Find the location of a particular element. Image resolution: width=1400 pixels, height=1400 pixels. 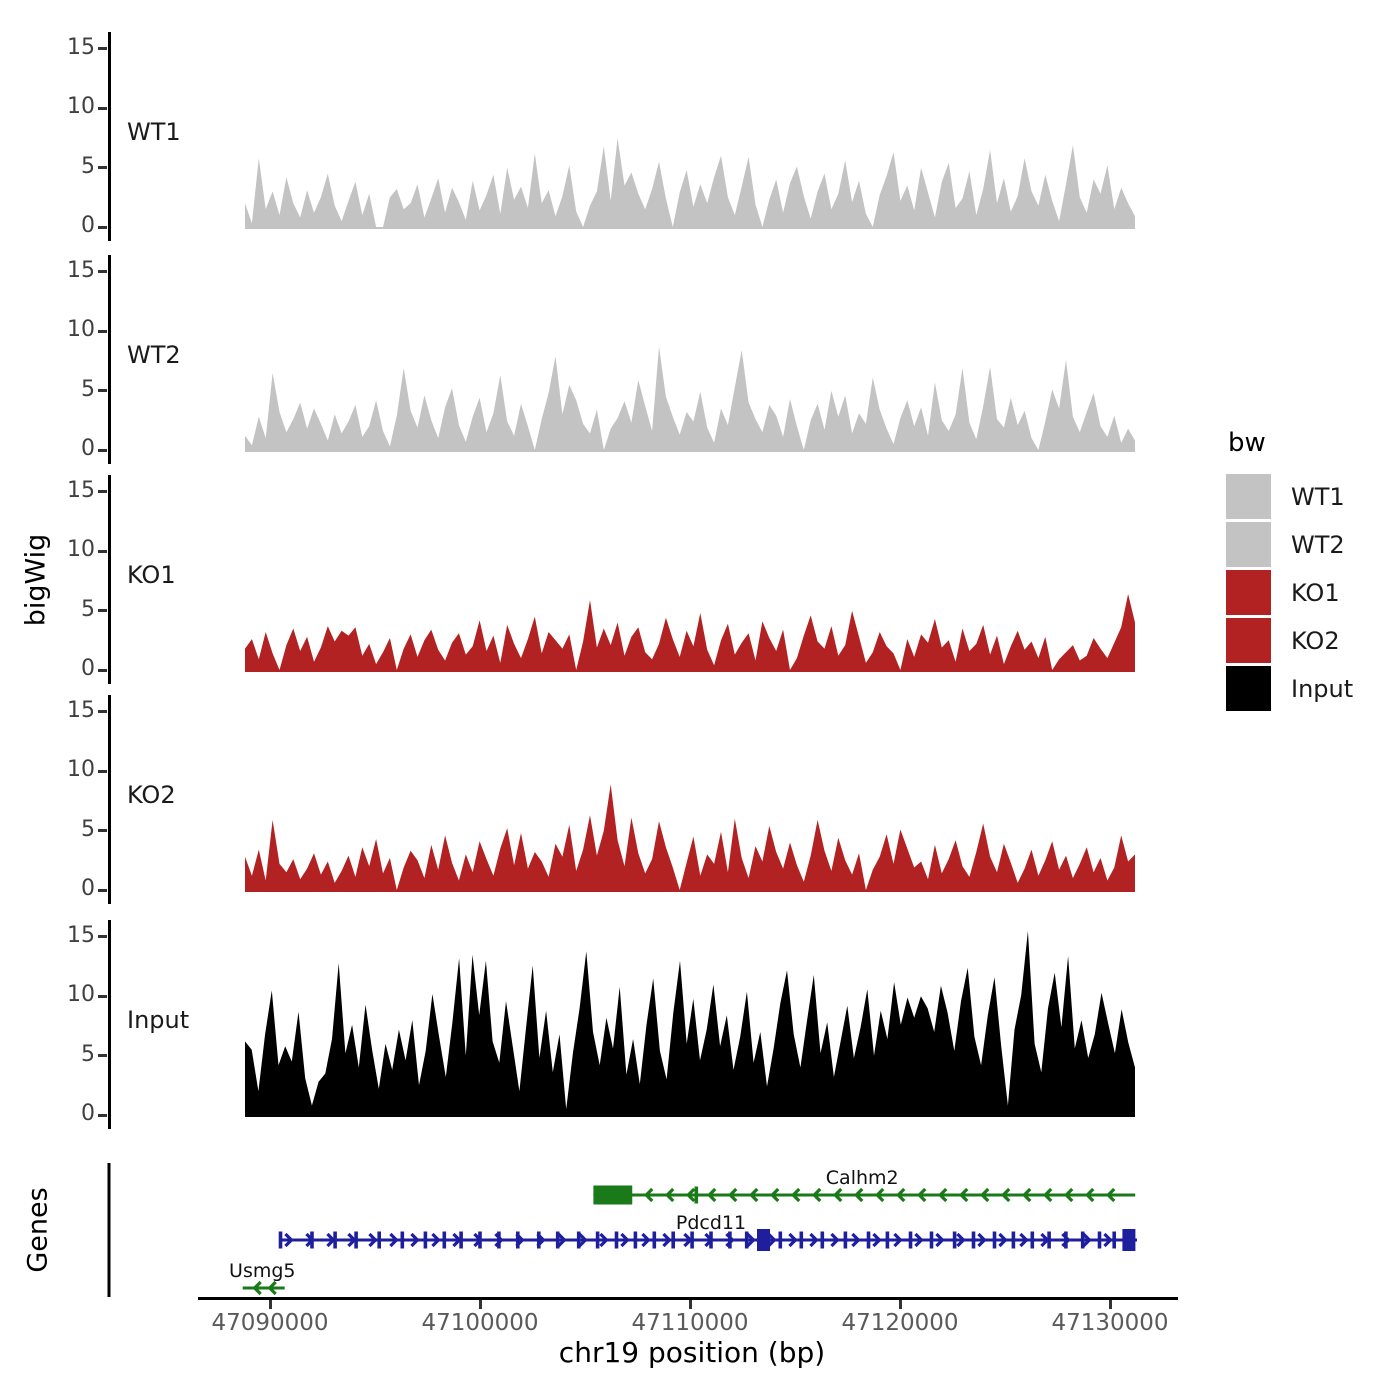

legend-entries: WT1 WT2 KO1 KO2 Input is located at coordinates (1289, 592).